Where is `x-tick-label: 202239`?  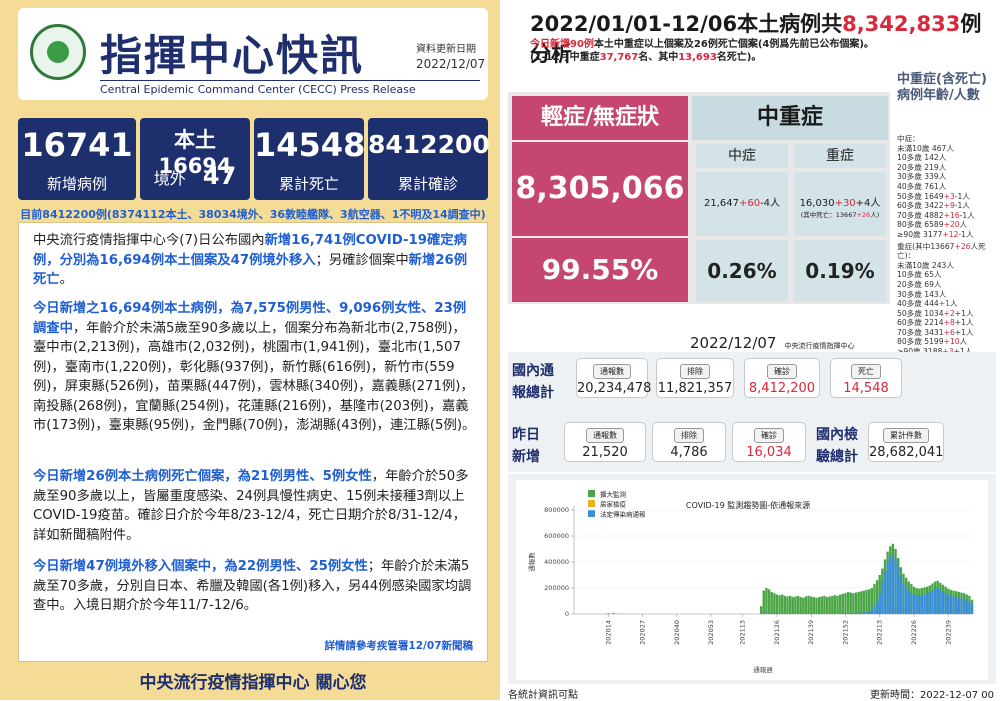
x-tick-label: 202239 is located at coordinates (948, 632).